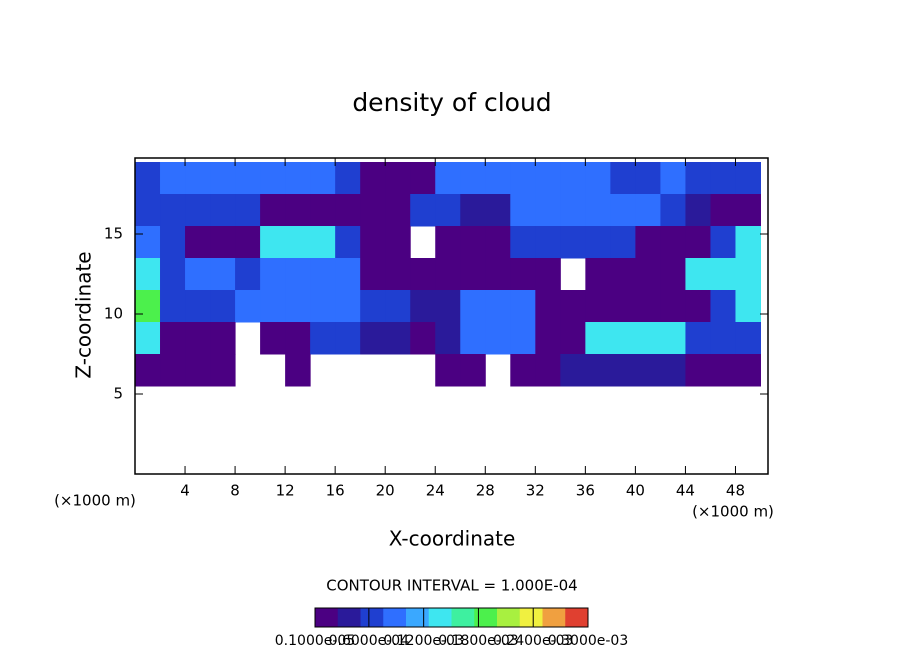  What do you see at coordinates (585, 491) in the screenshot?
I see `x-tick-label: 36` at bounding box center [585, 491].